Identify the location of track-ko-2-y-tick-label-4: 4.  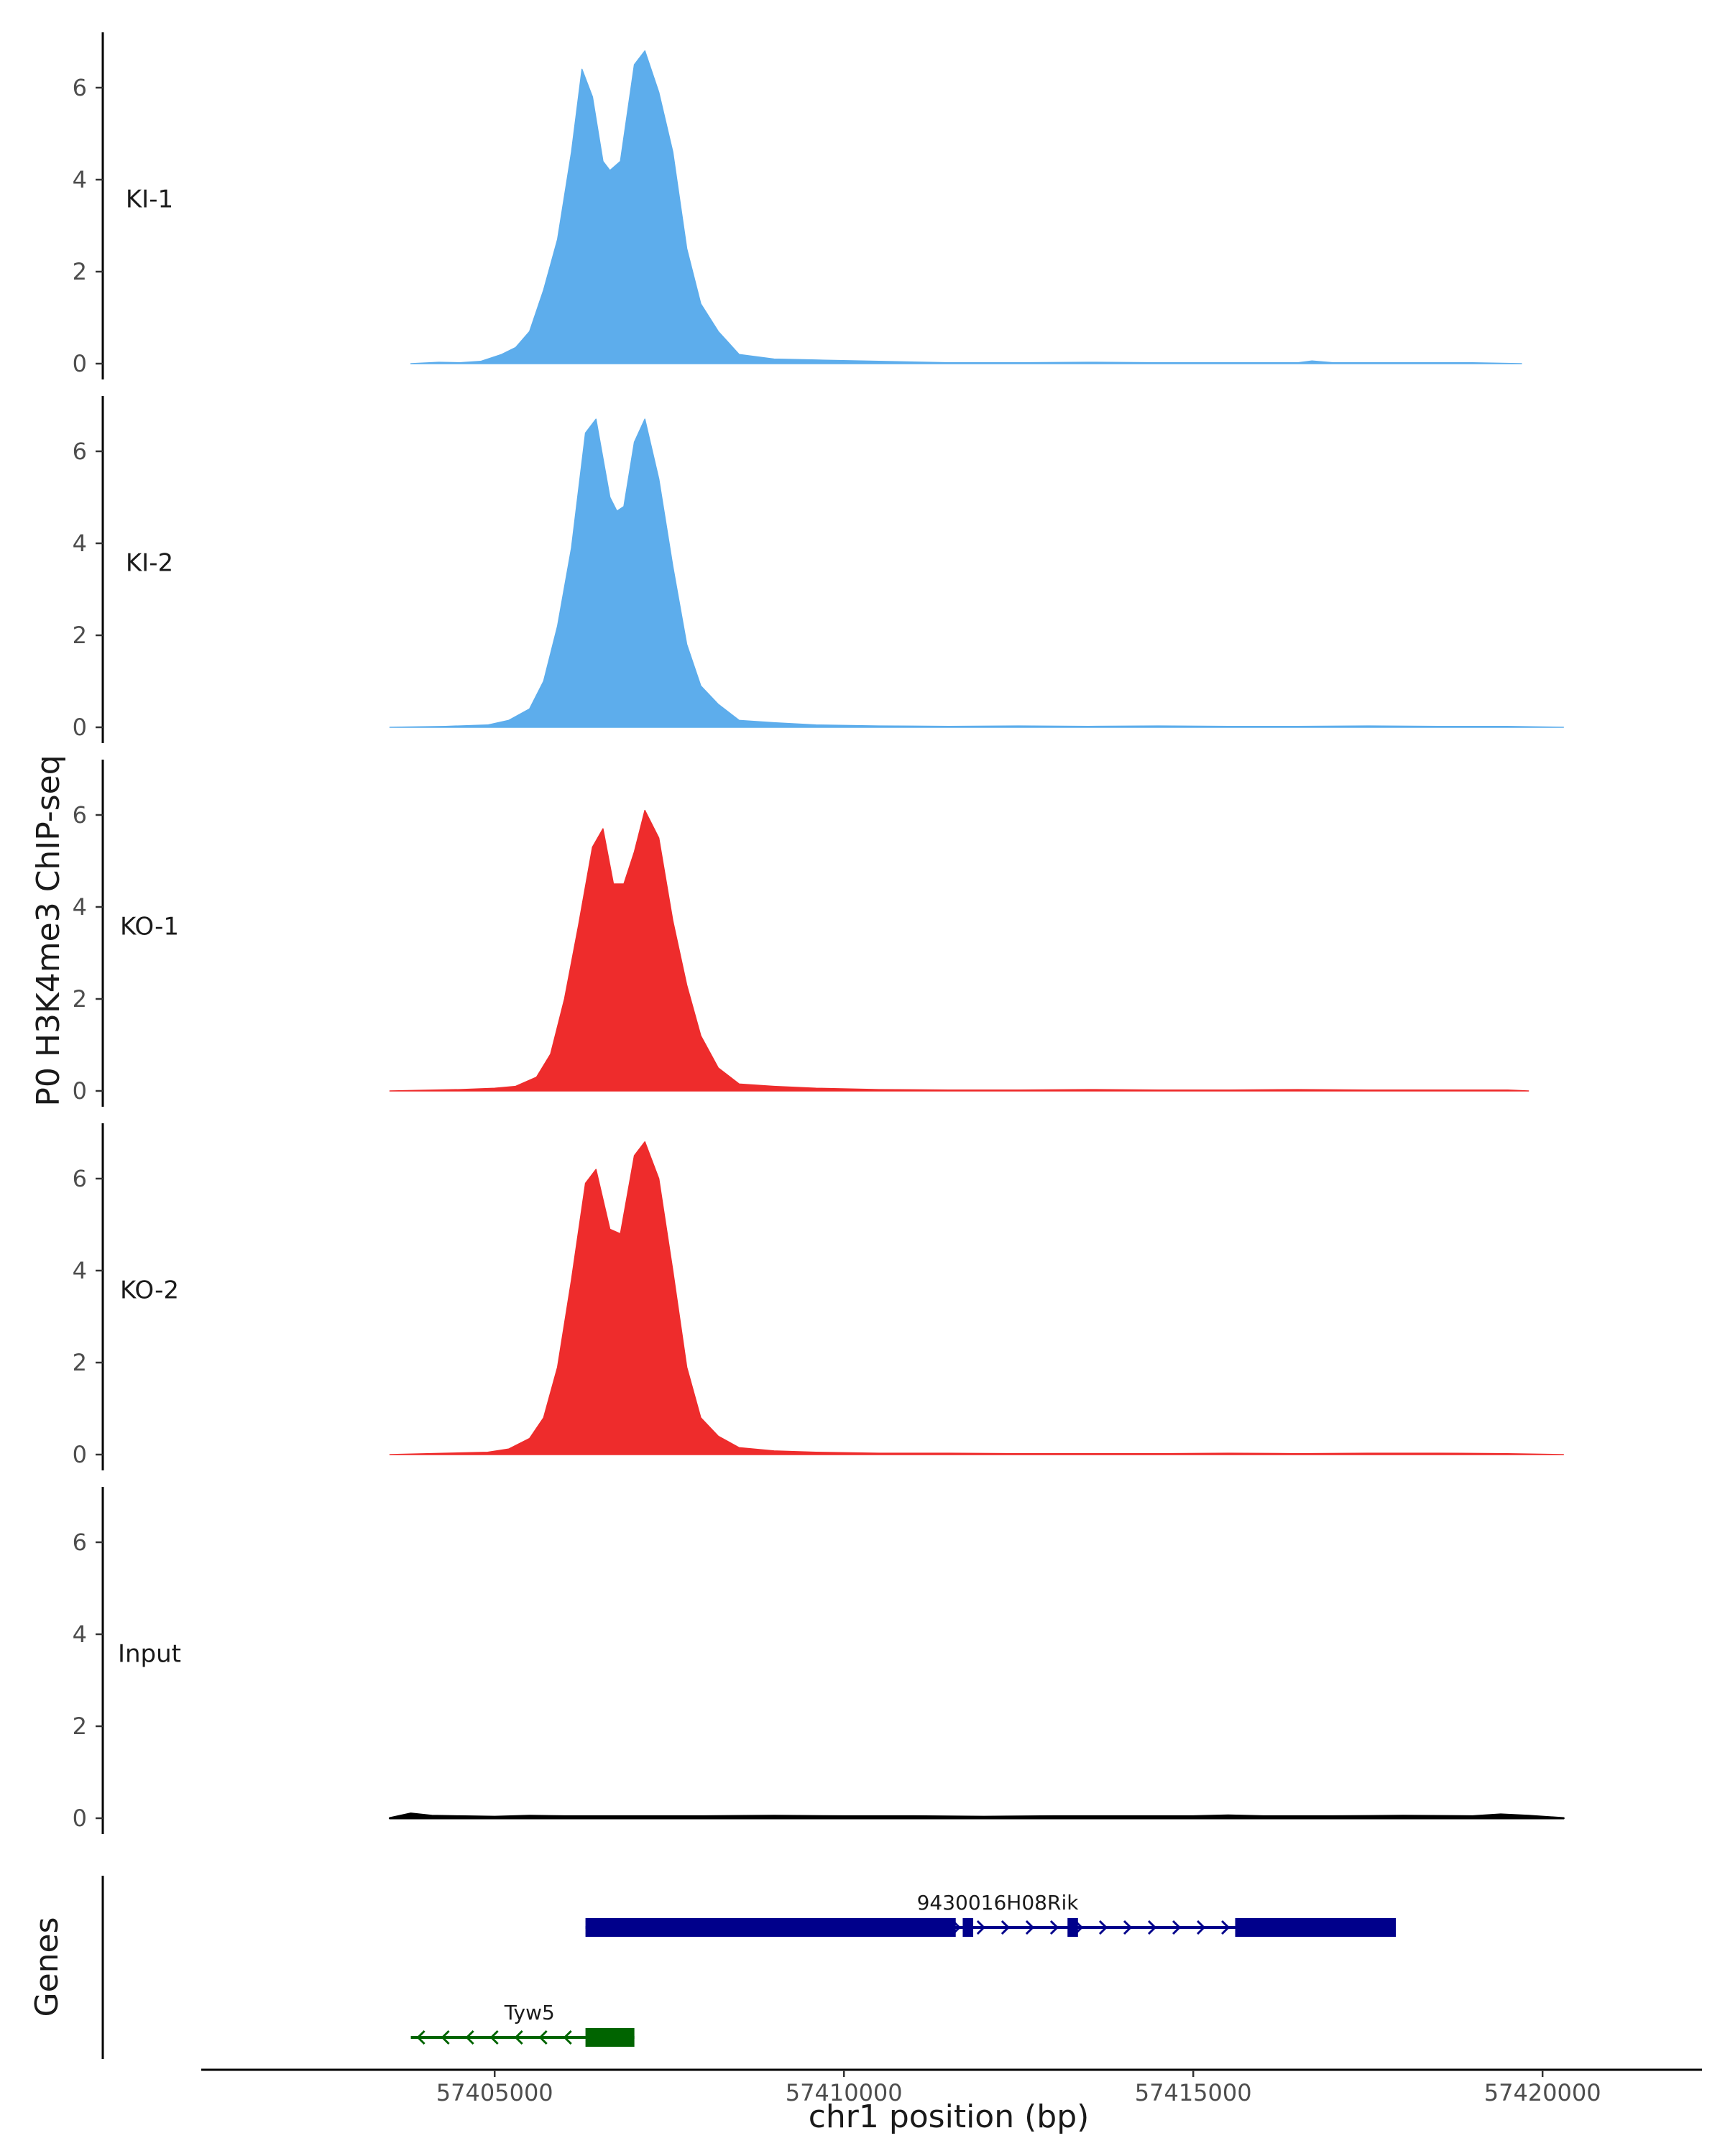
(80, 1270).